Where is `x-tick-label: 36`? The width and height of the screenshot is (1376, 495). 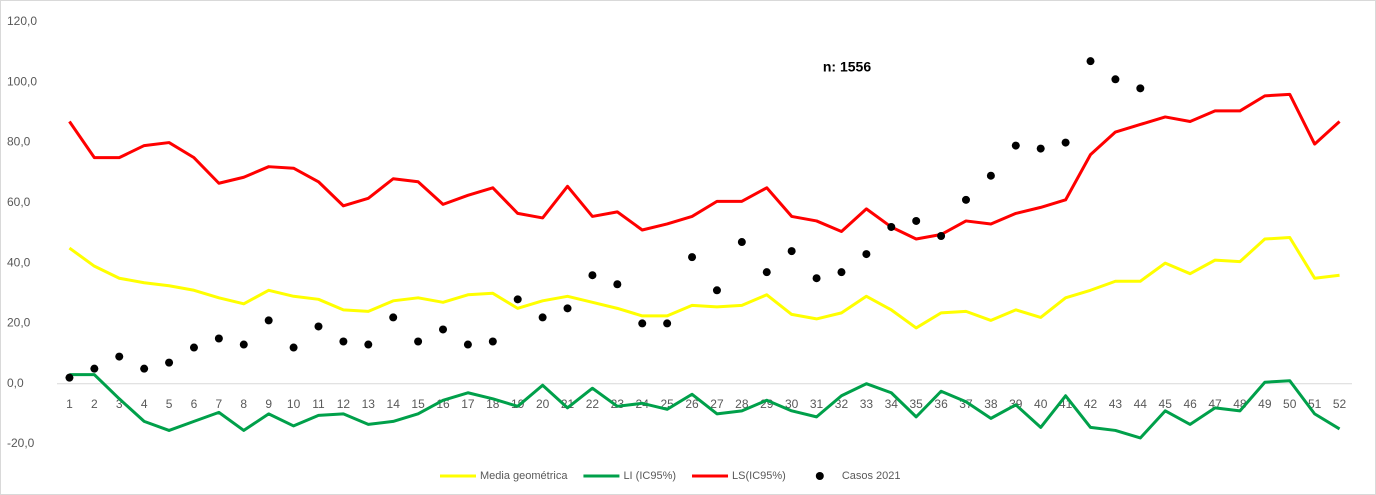 x-tick-label: 36 is located at coordinates (941, 404).